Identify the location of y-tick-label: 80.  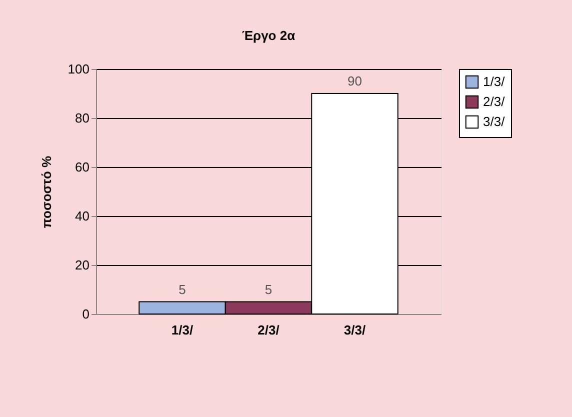
(82, 118).